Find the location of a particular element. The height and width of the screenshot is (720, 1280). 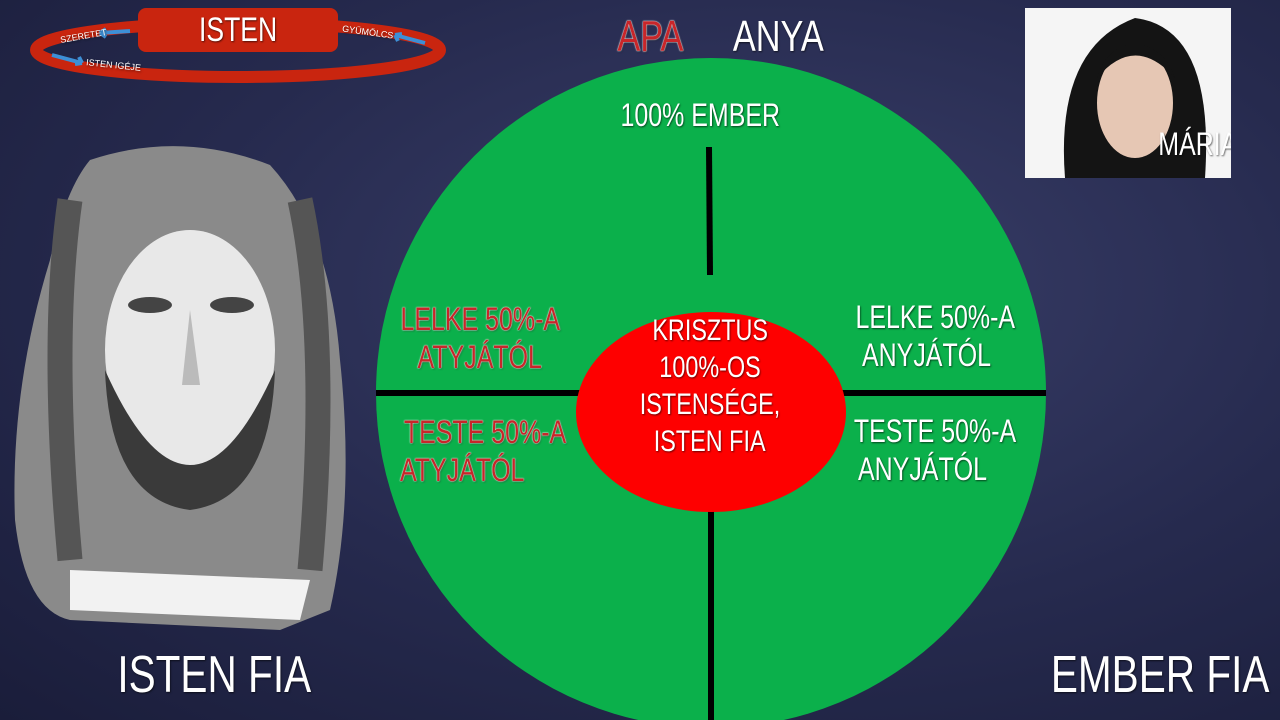

center-circle is located at coordinates (711, 412).